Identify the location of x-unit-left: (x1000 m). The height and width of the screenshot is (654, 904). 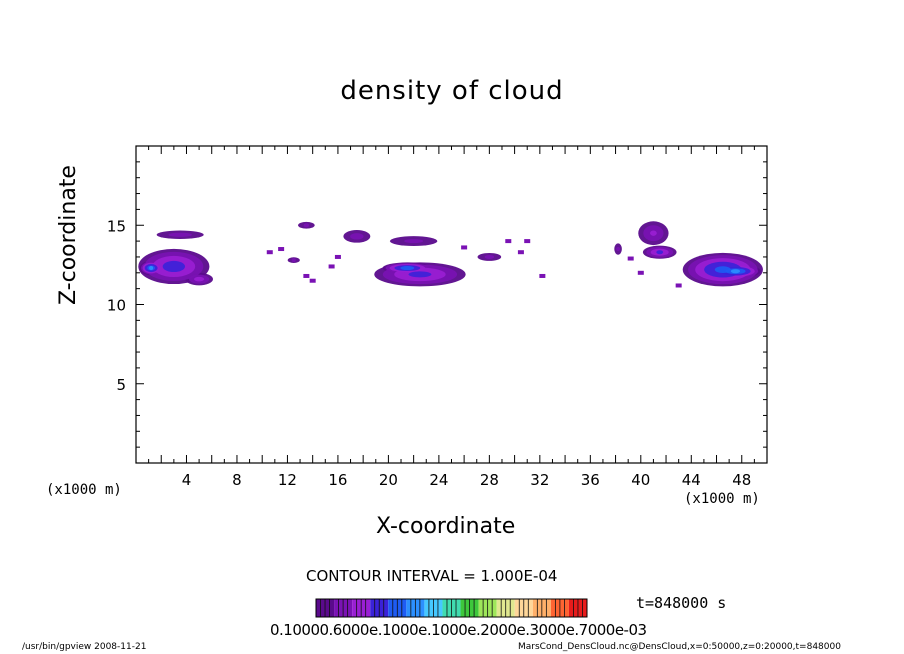
(84, 490).